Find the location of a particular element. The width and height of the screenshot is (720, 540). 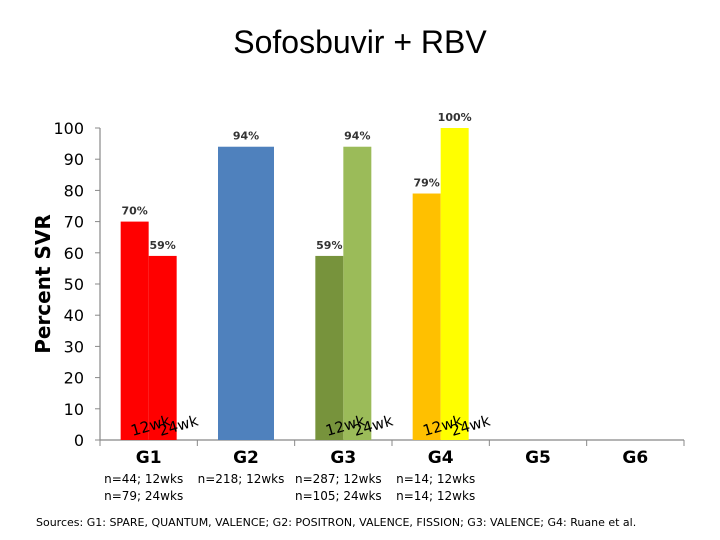

bar-value-label: 100% is located at coordinates (455, 117).